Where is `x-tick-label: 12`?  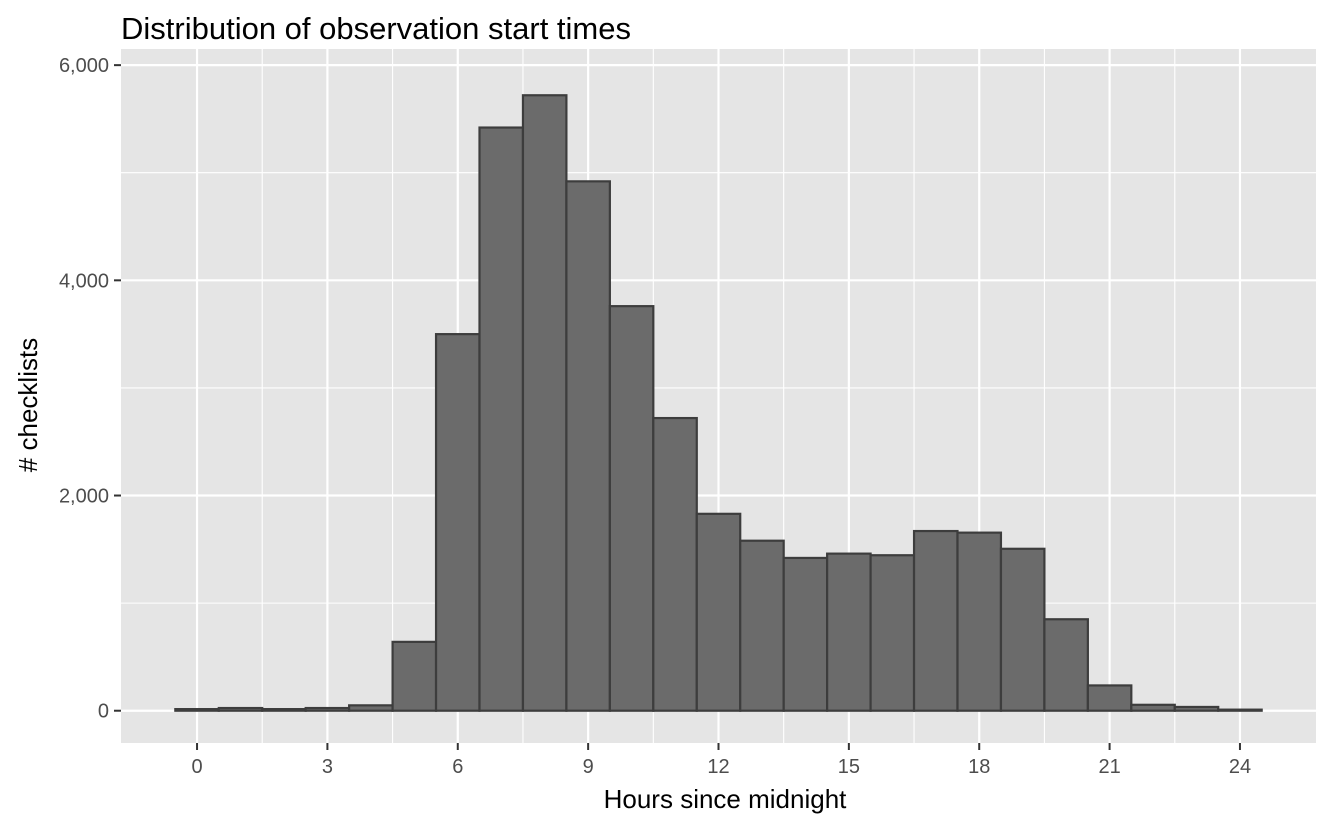
x-tick-label: 12 is located at coordinates (718, 767).